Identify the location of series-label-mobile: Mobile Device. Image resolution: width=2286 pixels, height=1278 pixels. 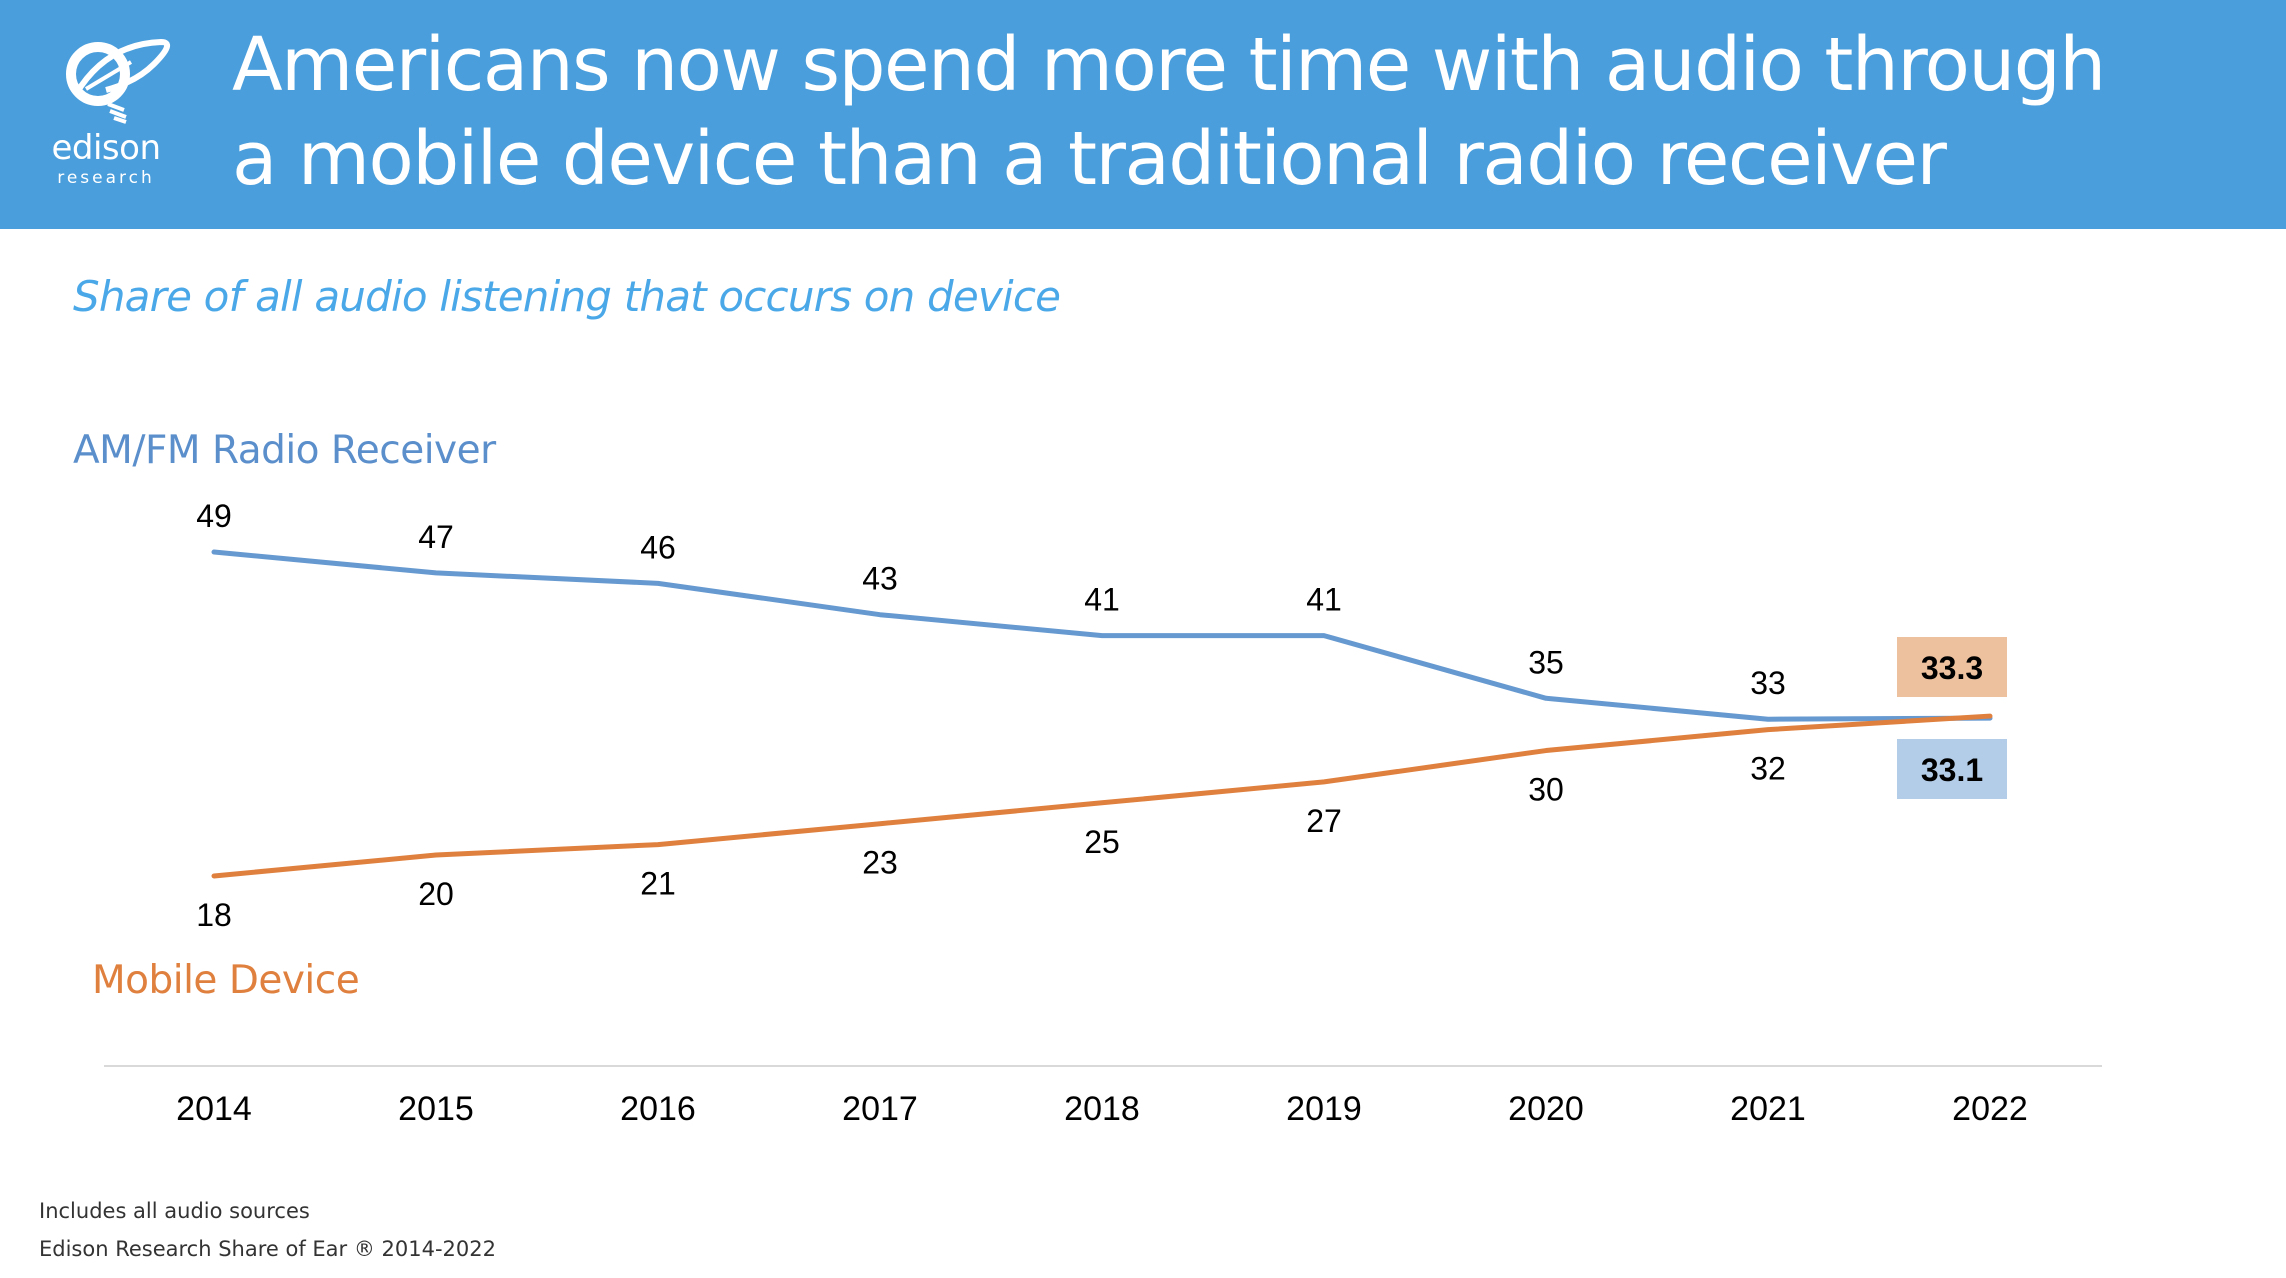
(226, 980).